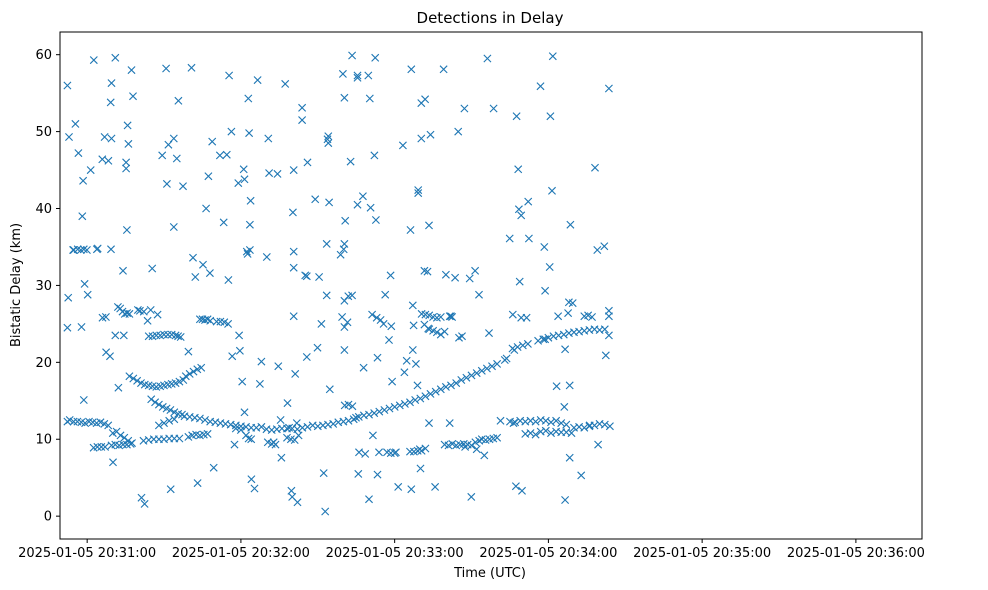  I want to click on y-axis-label: Bistatic Delay (km), so click(16, 285).